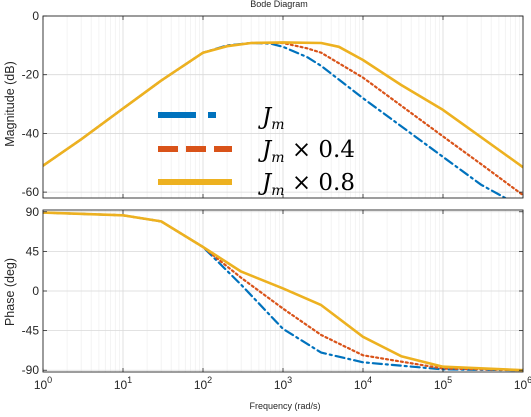 This screenshot has height=417, width=531. Describe the element at coordinates (279, 4) in the screenshot. I see `chart-title: Bode Diagram` at that location.